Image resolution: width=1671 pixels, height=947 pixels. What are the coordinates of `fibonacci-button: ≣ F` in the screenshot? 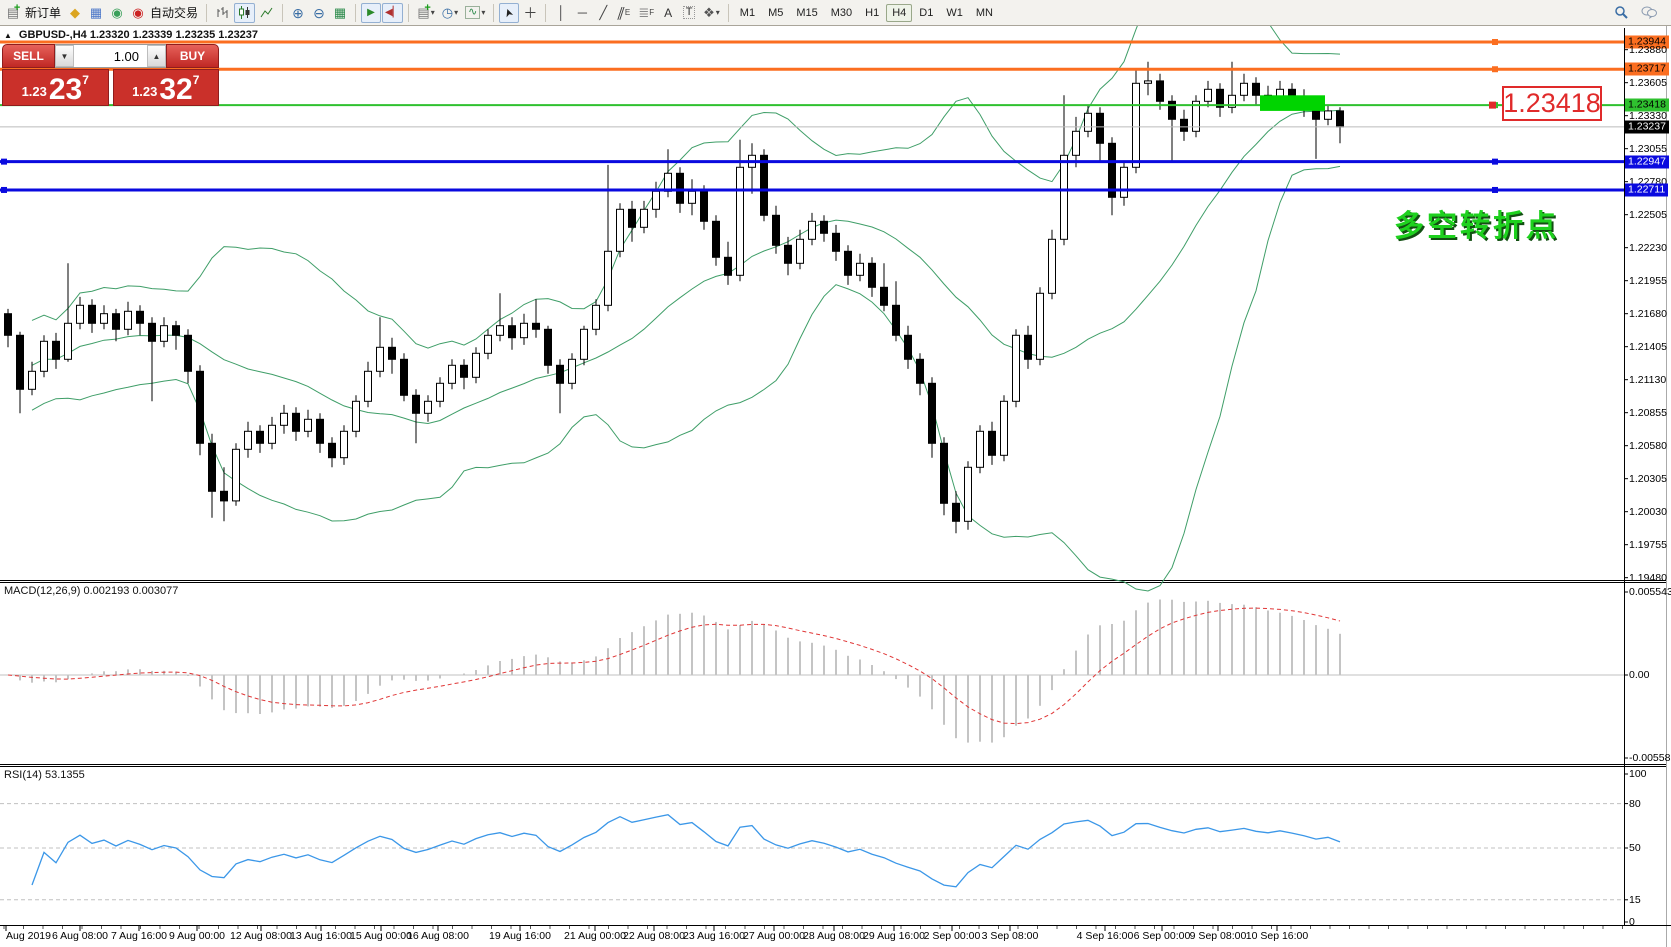 It's located at (646, 13).